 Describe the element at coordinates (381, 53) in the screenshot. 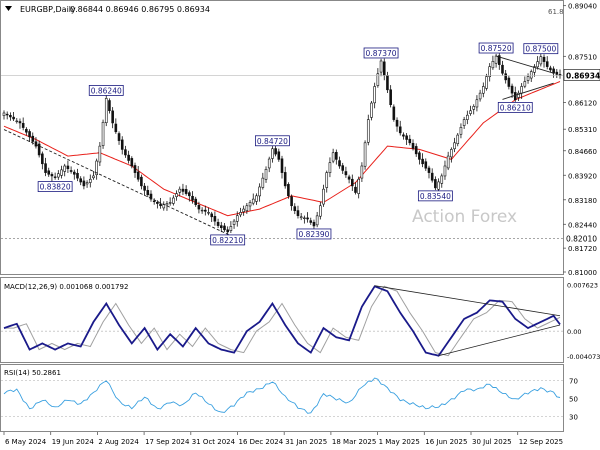

I see `price-label: 0.87370` at that location.